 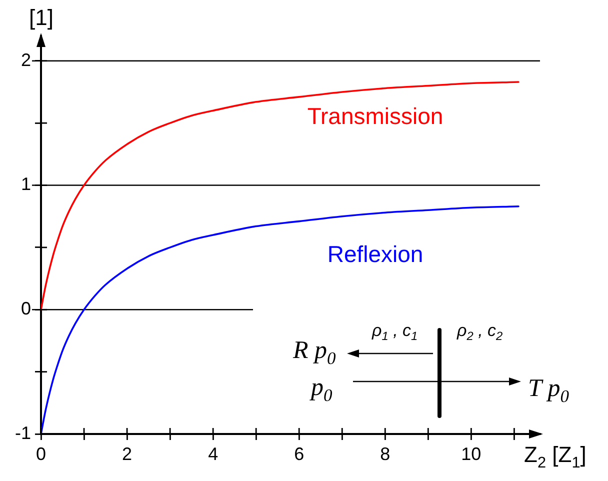 What do you see at coordinates (127, 454) in the screenshot?
I see `x-tick-label: 2` at bounding box center [127, 454].